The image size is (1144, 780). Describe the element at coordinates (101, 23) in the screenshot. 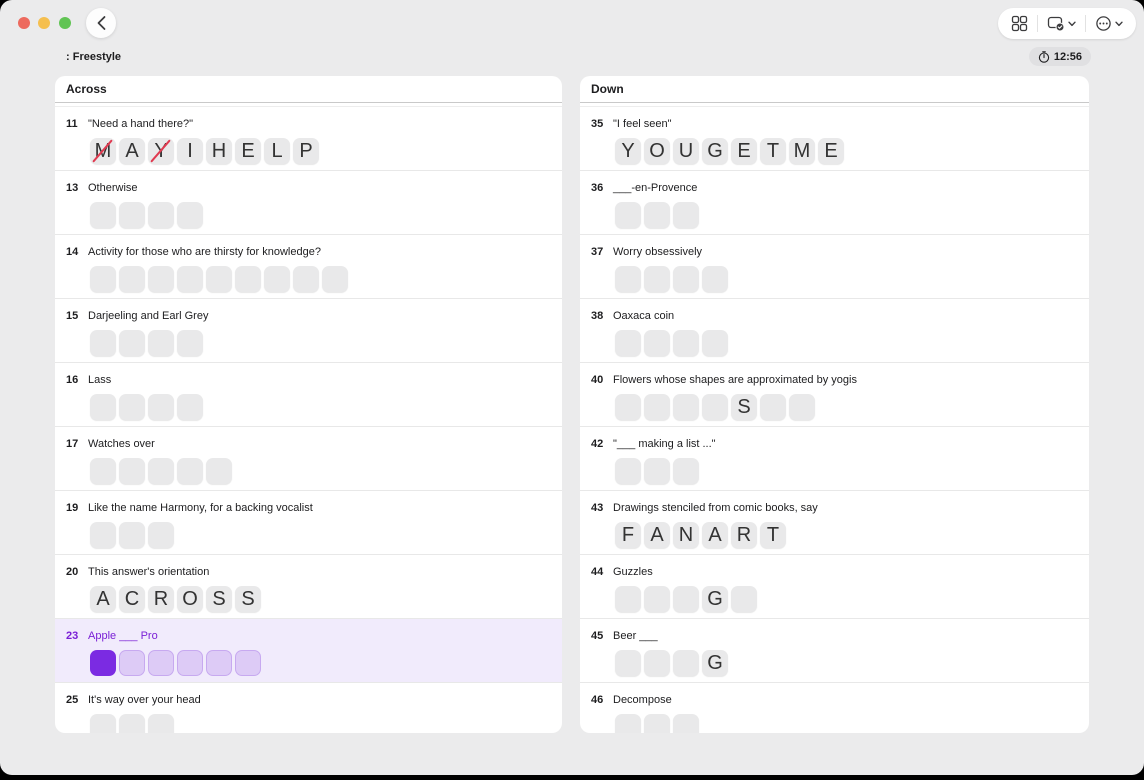

I see `back-button` at that location.